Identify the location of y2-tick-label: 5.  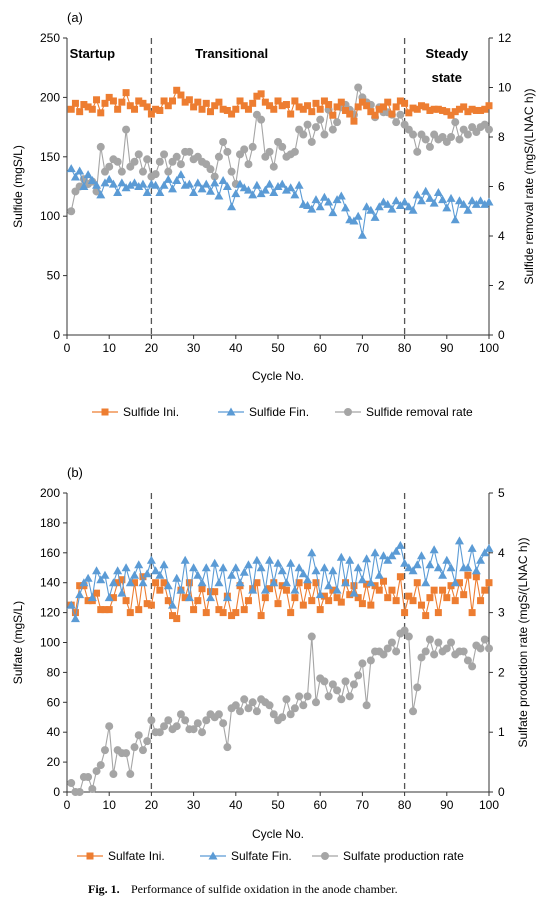
(501, 493).